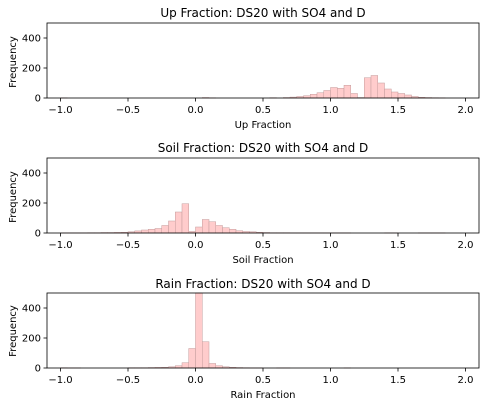  What do you see at coordinates (262, 395) in the screenshot?
I see `x-axis-label: Rain Fraction` at bounding box center [262, 395].